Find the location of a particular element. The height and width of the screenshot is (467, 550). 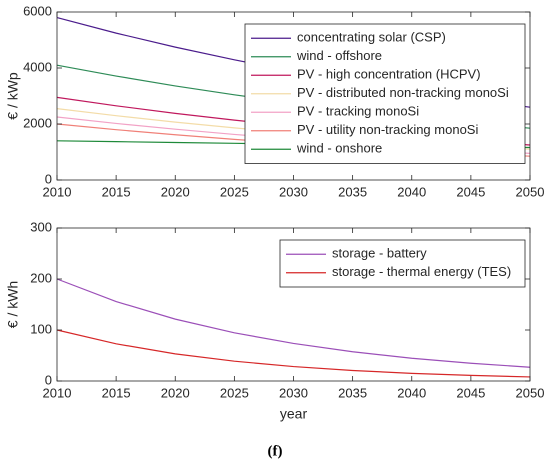

y-tick-label: 100 is located at coordinates (41, 328).